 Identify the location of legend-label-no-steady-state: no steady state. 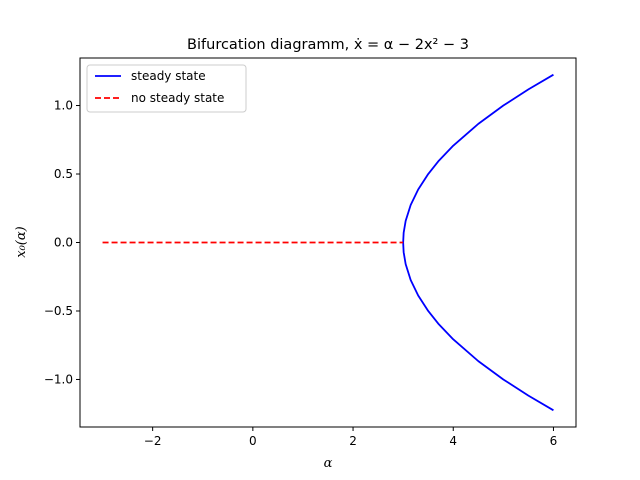
(177, 98).